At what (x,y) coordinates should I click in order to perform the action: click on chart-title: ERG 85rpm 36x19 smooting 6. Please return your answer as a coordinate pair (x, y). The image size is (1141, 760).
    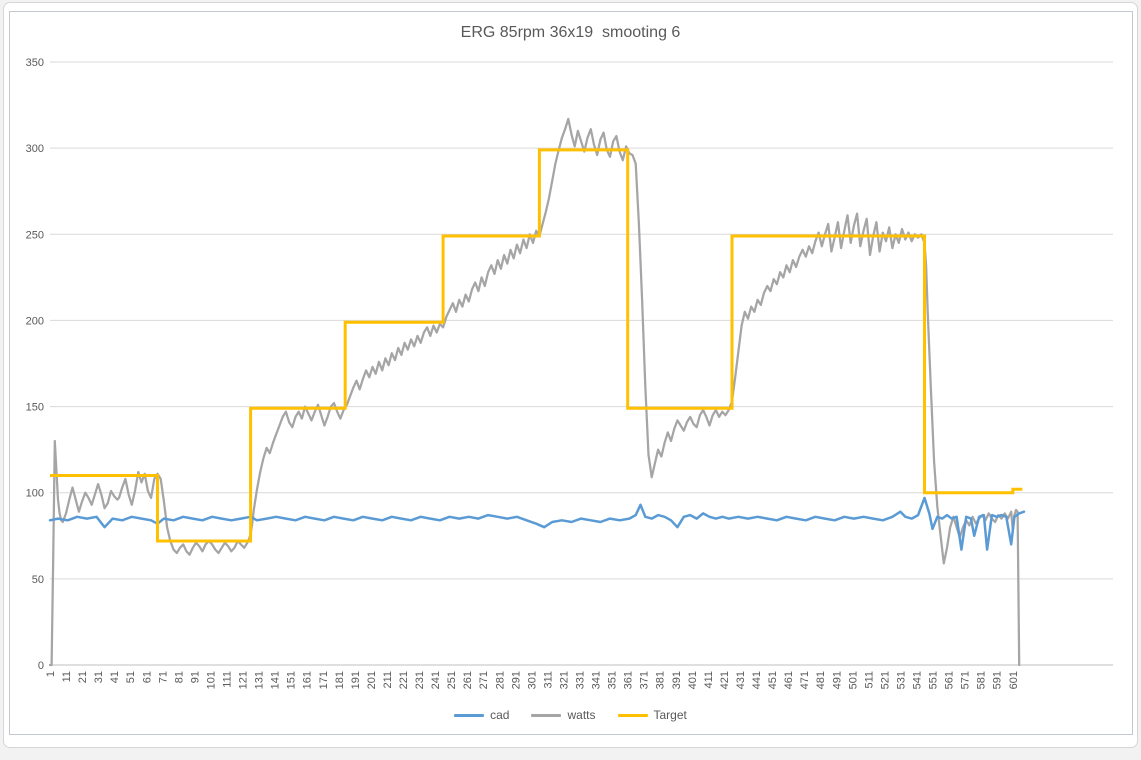
    Looking at the image, I should click on (570, 32).